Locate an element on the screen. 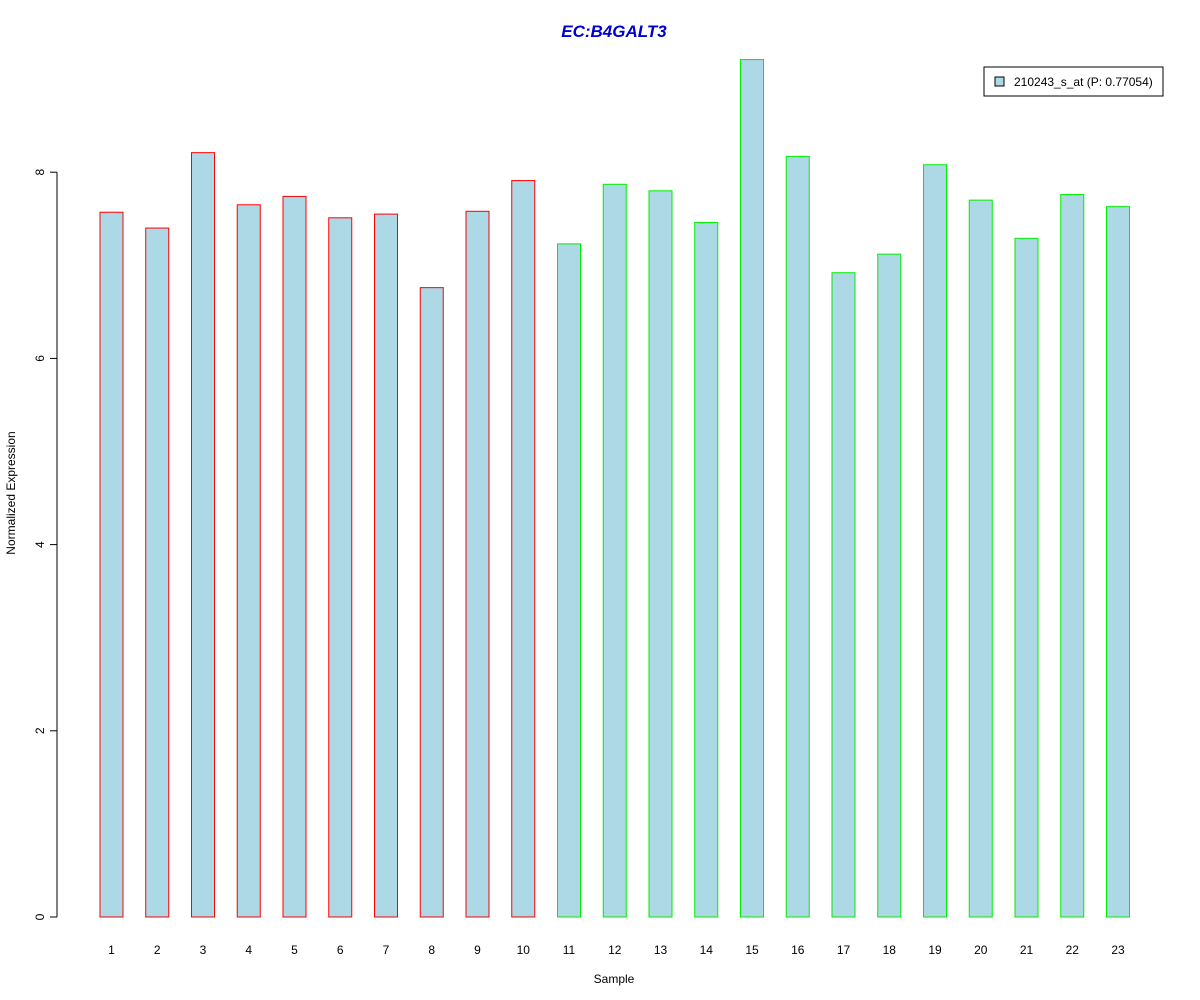  x-tick-label: 21 is located at coordinates (1027, 950).